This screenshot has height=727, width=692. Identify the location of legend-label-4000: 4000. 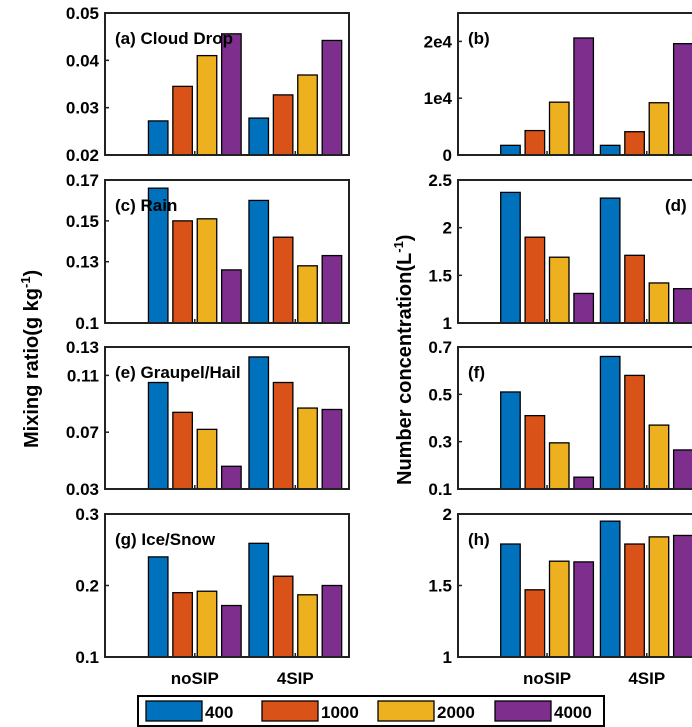
(573, 712).